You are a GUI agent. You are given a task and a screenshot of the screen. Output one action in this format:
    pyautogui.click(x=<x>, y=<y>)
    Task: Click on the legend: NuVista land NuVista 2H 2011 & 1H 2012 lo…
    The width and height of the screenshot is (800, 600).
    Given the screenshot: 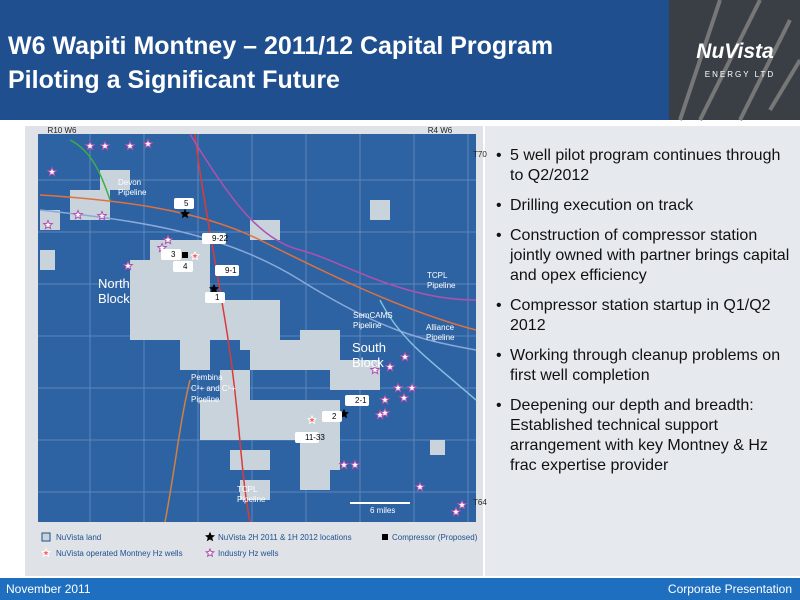 What is the action you would take?
    pyautogui.click(x=259, y=544)
    